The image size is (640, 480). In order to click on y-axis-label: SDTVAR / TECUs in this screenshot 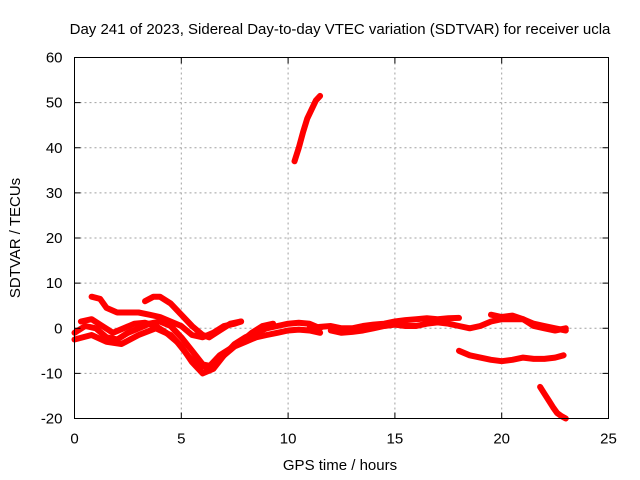, I will do `click(15, 238)`.